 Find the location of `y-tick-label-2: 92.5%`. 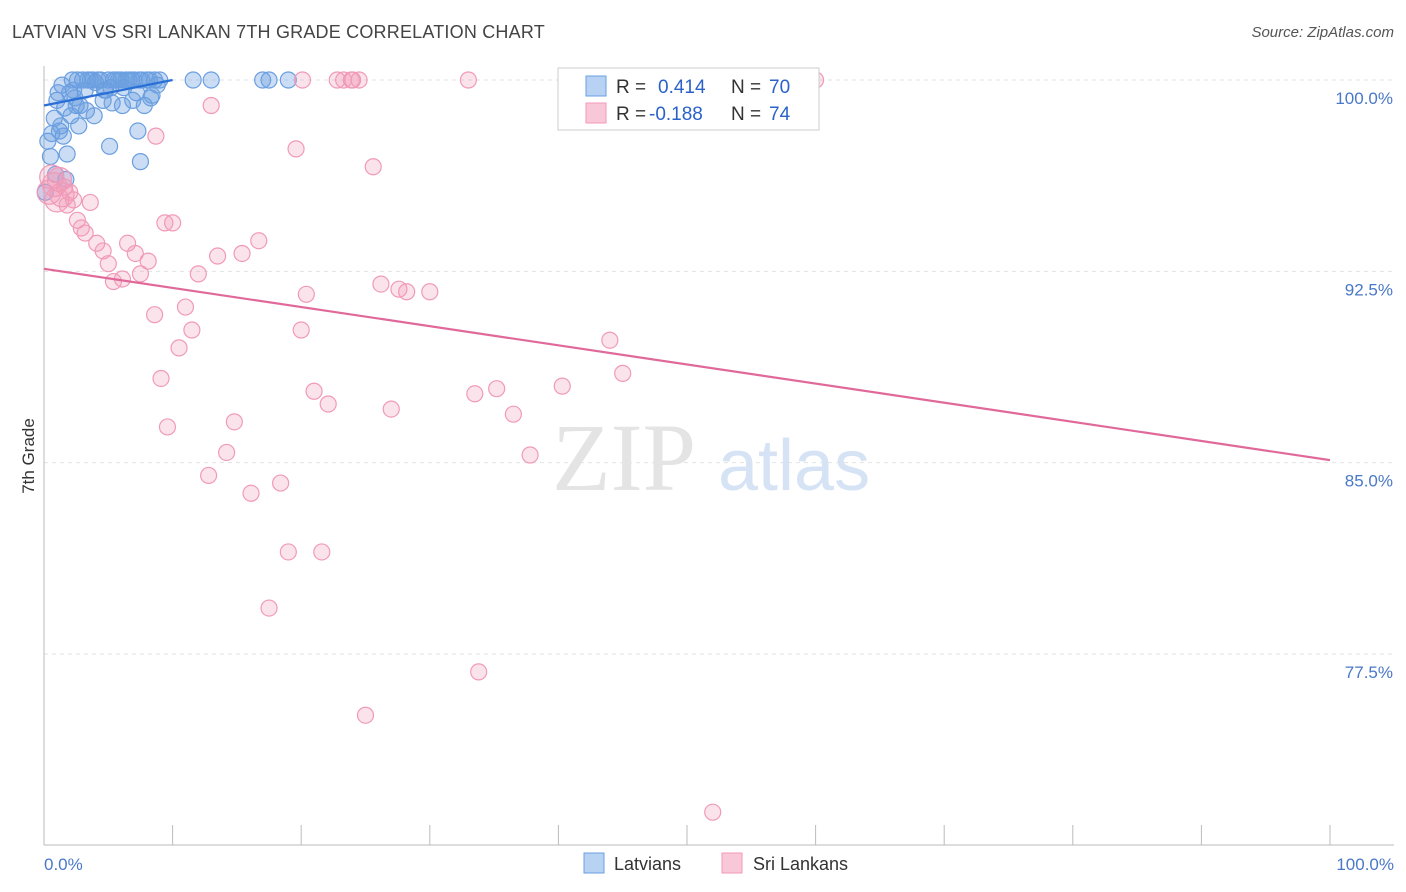

y-tick-label-2: 92.5% is located at coordinates (1369, 289).